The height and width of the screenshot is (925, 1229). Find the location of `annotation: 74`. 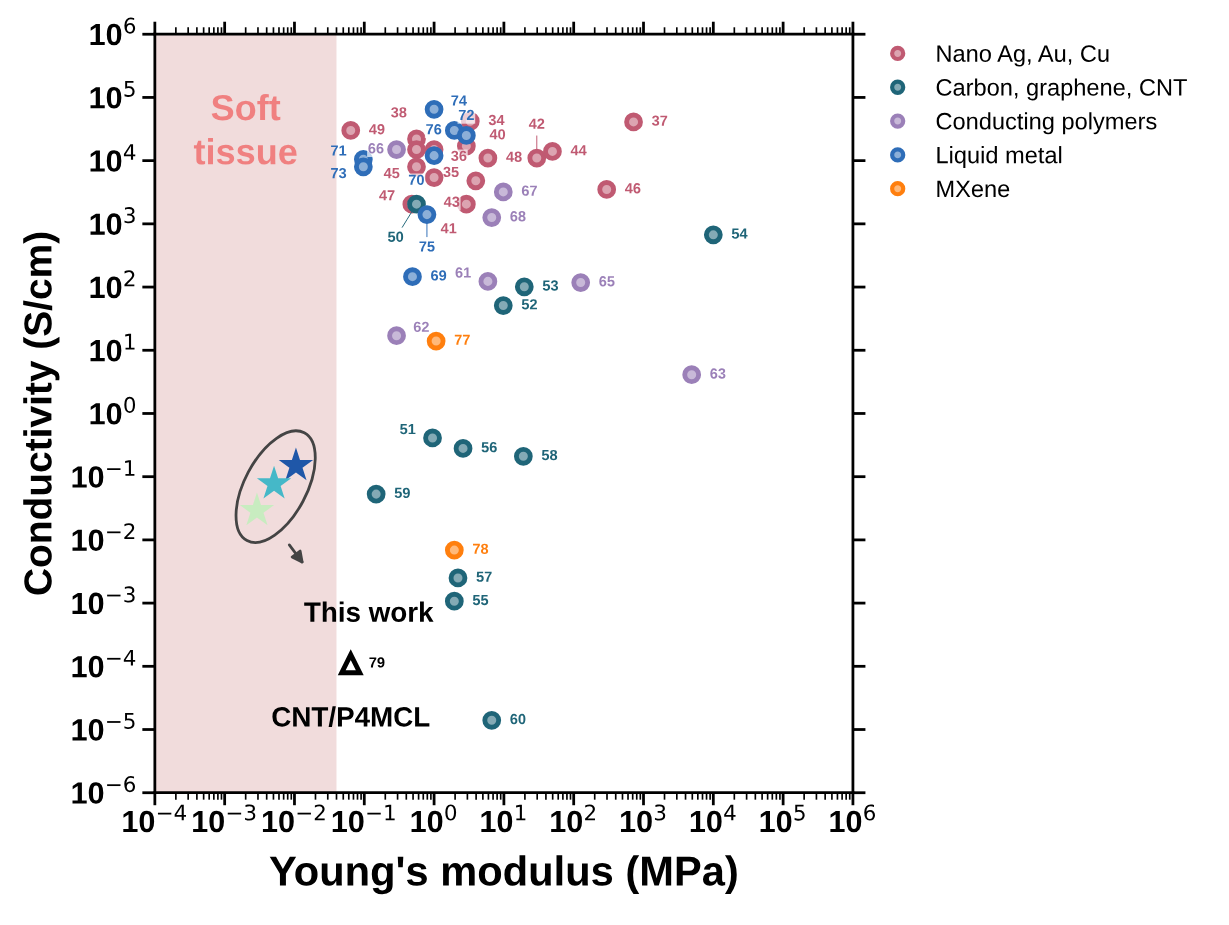

annotation: 74 is located at coordinates (459, 100).